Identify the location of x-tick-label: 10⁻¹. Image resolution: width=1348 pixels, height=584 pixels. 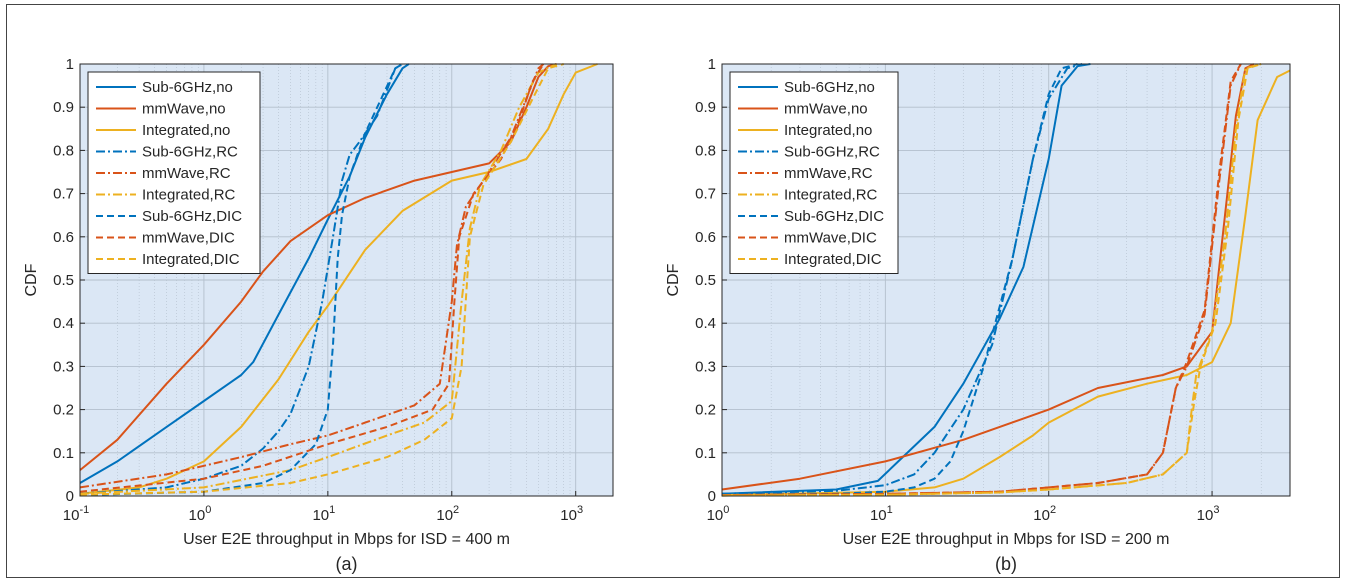
(76, 514).